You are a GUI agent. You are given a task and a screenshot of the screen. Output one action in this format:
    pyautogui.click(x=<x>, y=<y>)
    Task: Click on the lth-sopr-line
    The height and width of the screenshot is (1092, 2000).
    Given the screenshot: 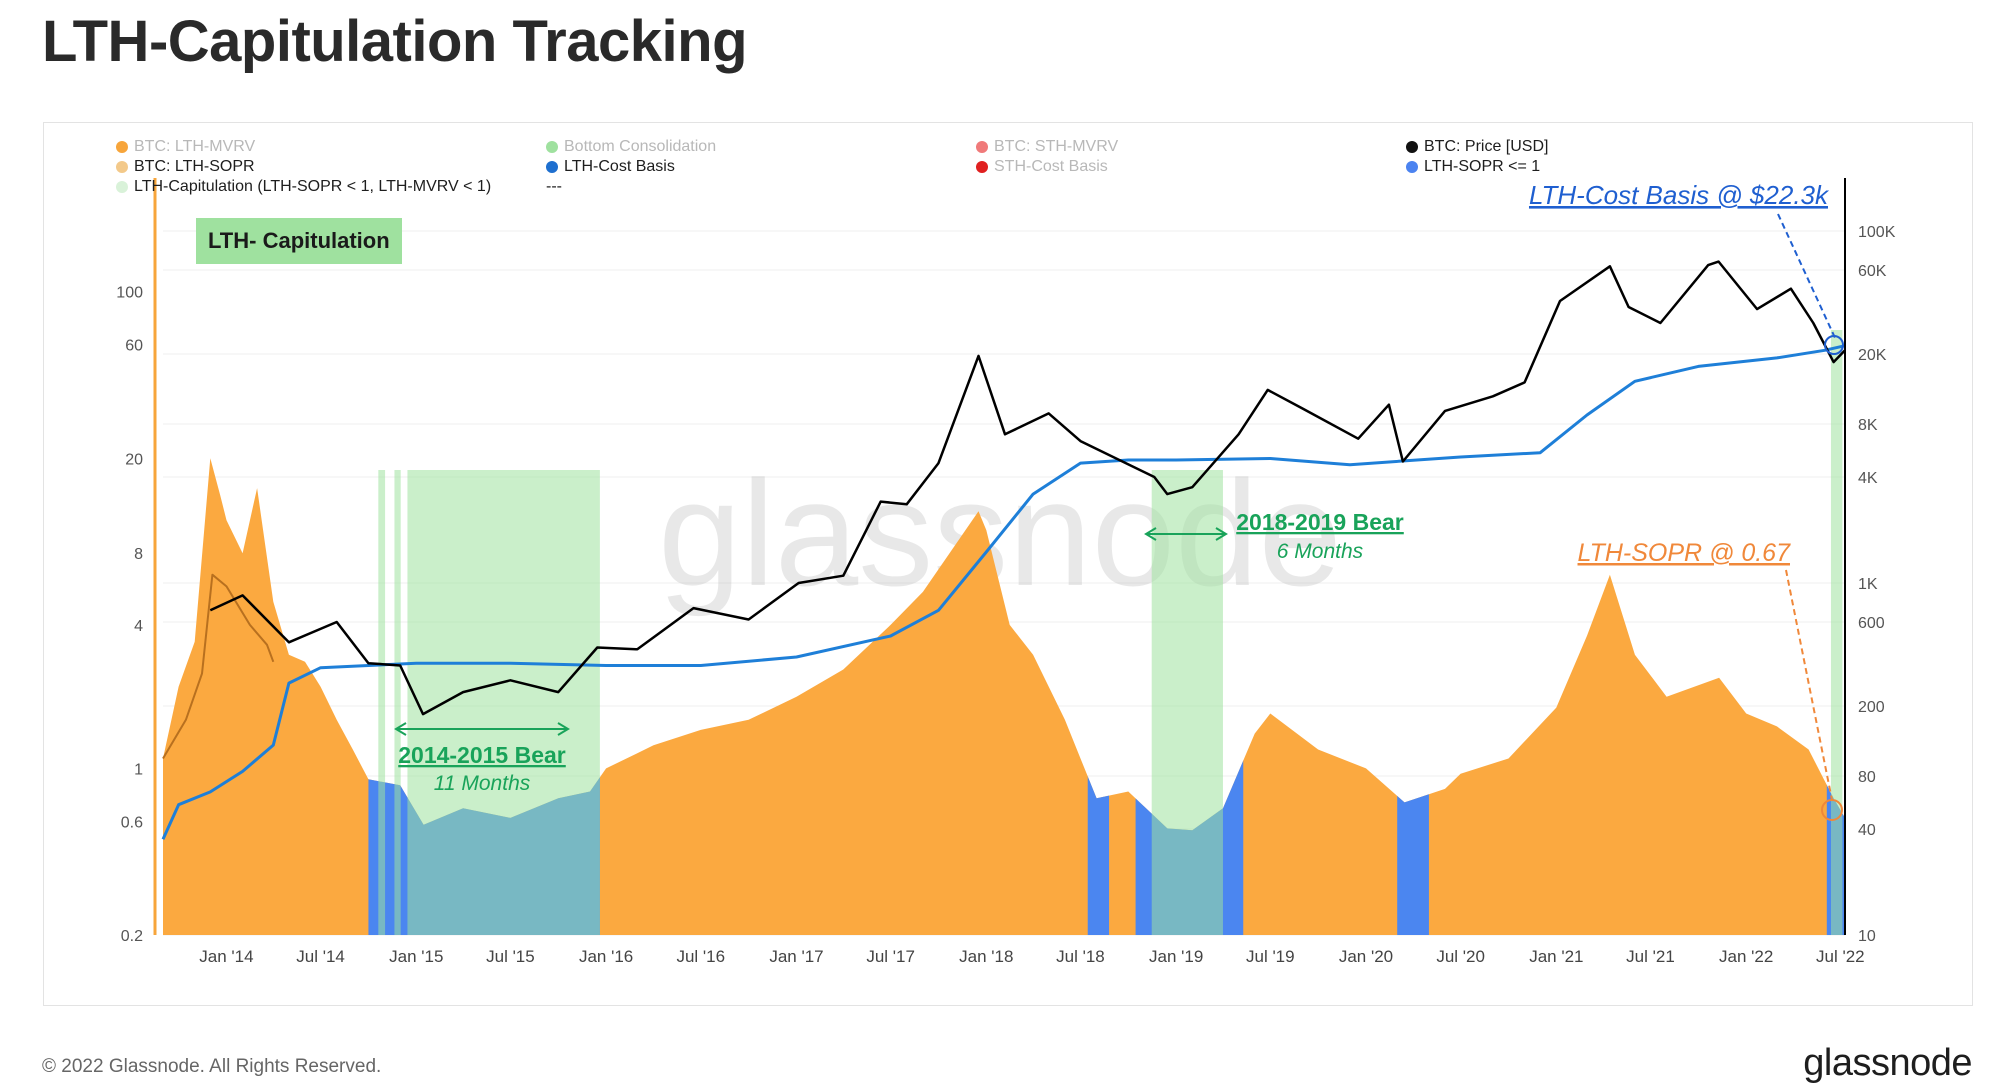 What is the action you would take?
    pyautogui.click(x=218, y=666)
    